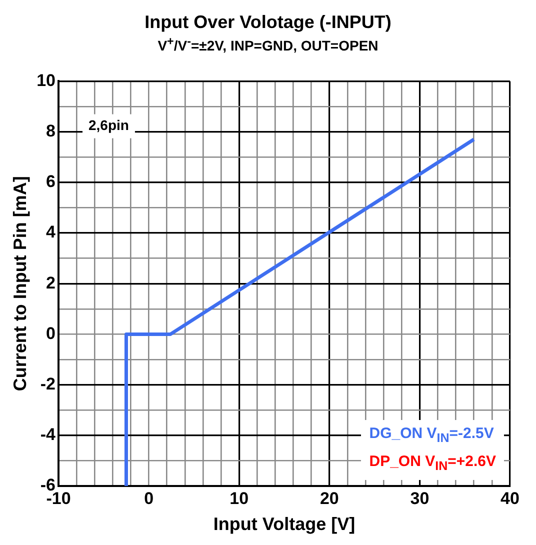 The height and width of the screenshot is (545, 536). Describe the element at coordinates (51, 232) in the screenshot. I see `y-tick-label: 4` at that location.